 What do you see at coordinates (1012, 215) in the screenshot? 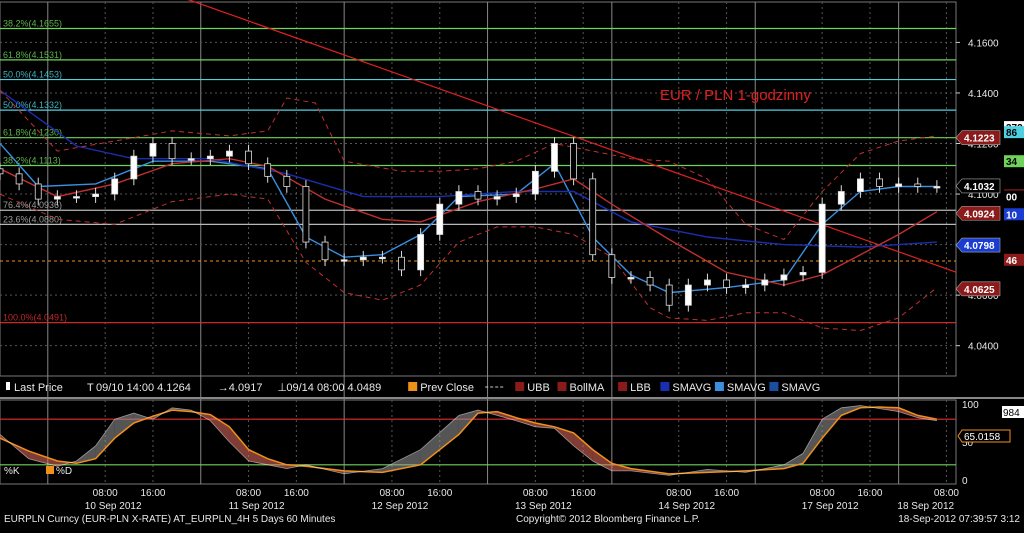
I see `edge-tag-label: 10` at bounding box center [1012, 215].